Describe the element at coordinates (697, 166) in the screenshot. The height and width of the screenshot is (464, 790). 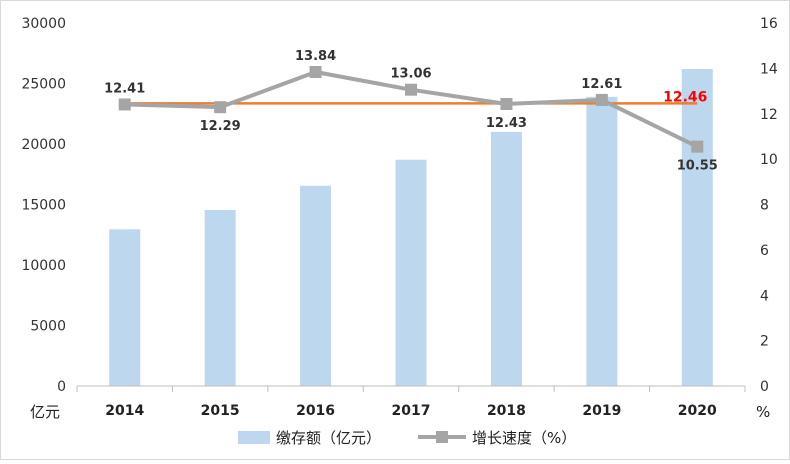
I see `line-data-label: 10.55` at that location.